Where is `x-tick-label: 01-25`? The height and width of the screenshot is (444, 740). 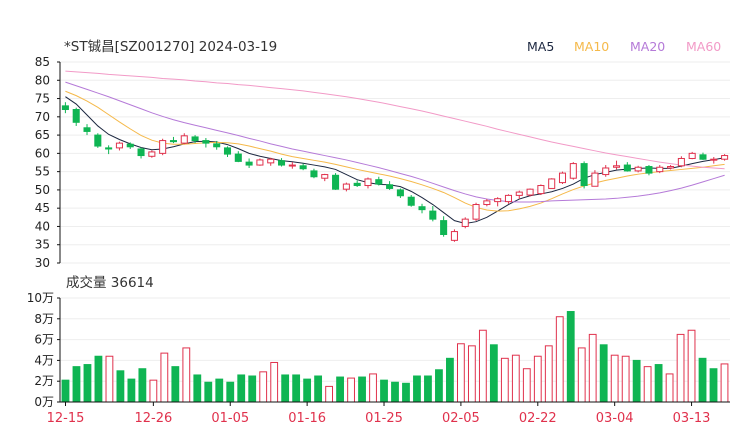 x-tick-label: 01-25 is located at coordinates (384, 418).